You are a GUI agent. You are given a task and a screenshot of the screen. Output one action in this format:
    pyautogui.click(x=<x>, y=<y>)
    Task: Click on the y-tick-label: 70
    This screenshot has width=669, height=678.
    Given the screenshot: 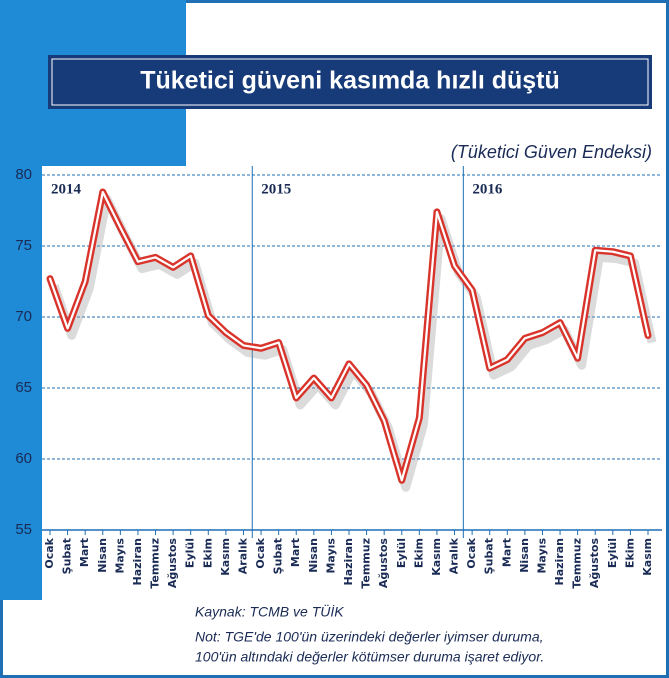 What is the action you would take?
    pyautogui.click(x=23, y=316)
    